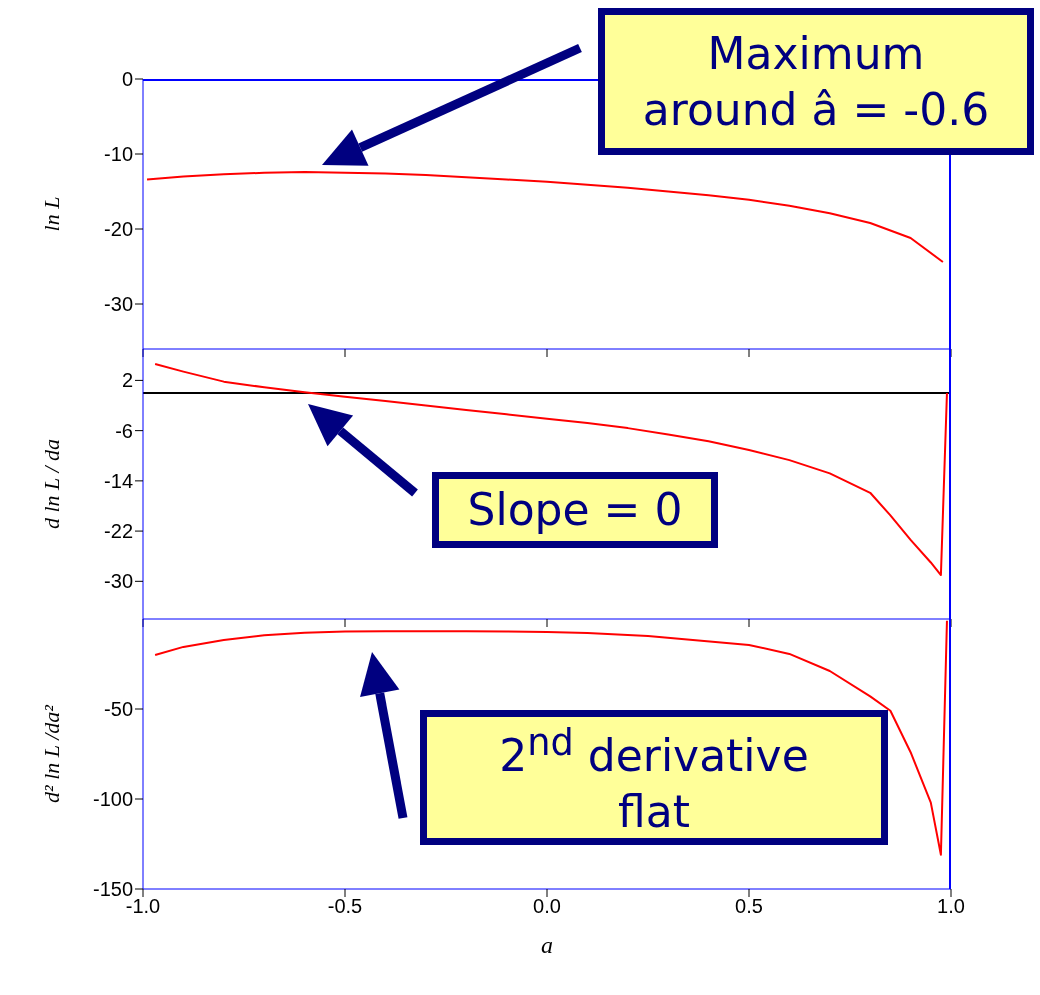 This screenshot has width=1040, height=995. What do you see at coordinates (118, 709) in the screenshot?
I see `y-tick-label: -50` at bounding box center [118, 709].